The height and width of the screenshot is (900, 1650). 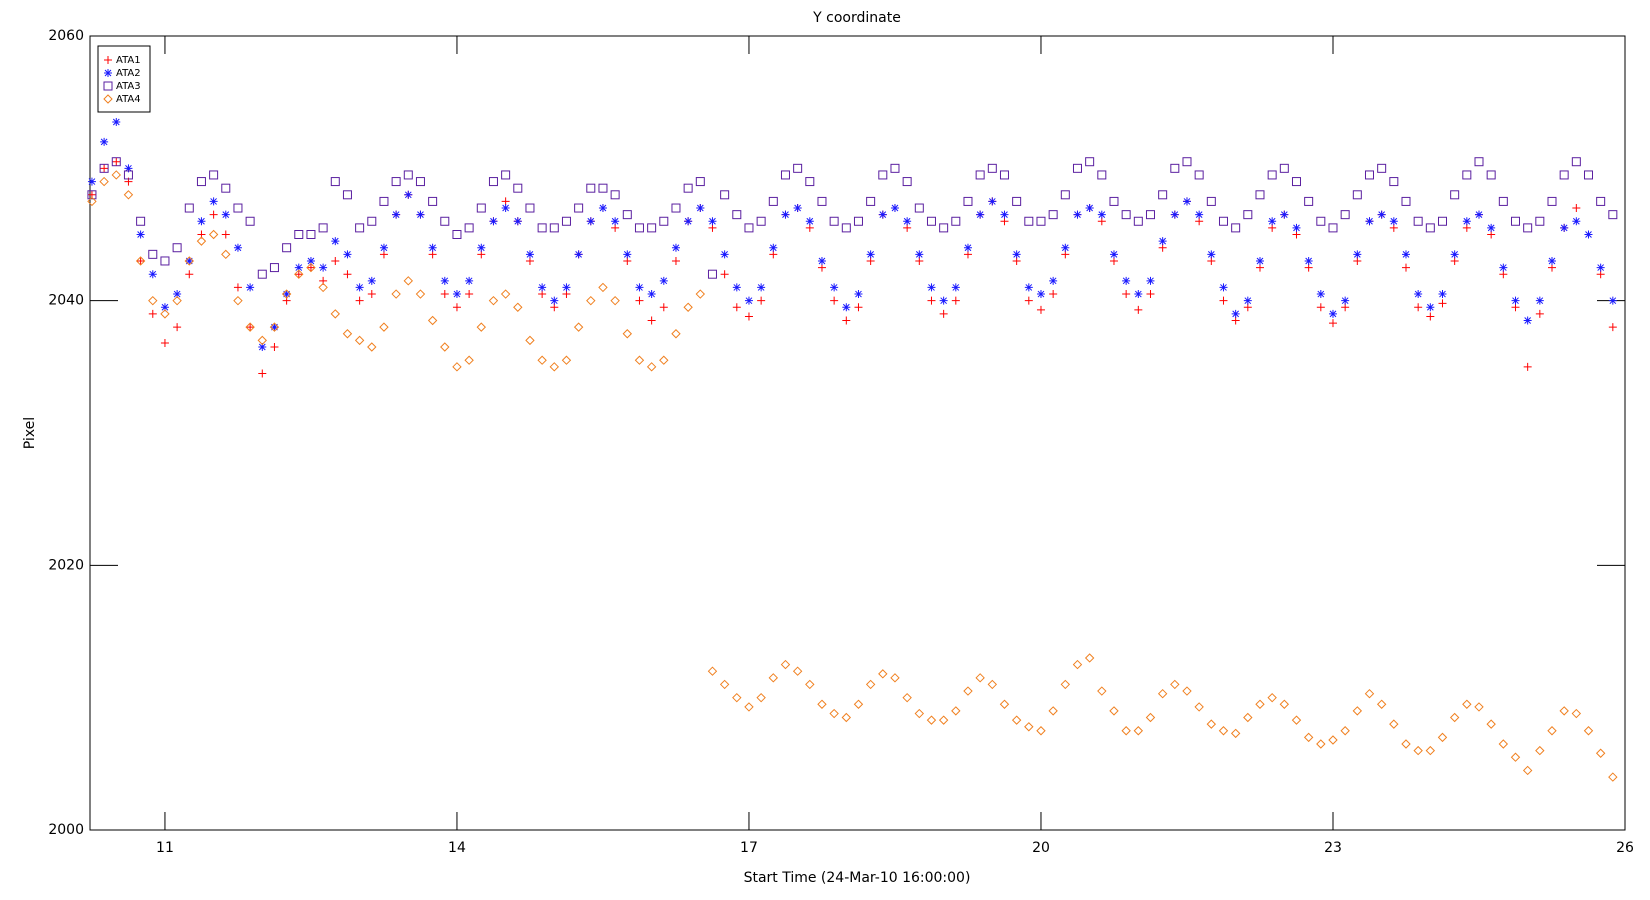 What do you see at coordinates (749, 848) in the screenshot?
I see `x-tick-label: 17` at bounding box center [749, 848].